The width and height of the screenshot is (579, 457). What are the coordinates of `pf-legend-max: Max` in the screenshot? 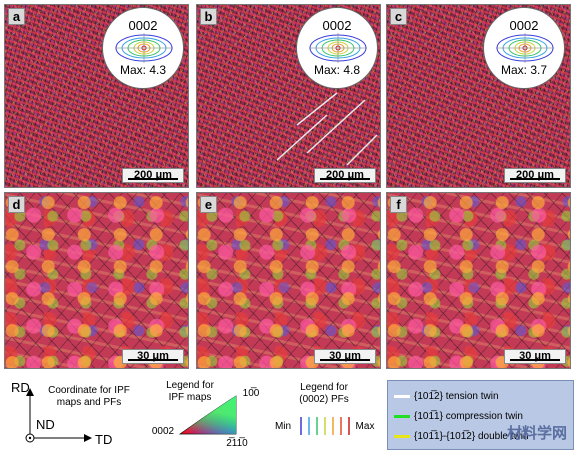 It's located at (365, 426).